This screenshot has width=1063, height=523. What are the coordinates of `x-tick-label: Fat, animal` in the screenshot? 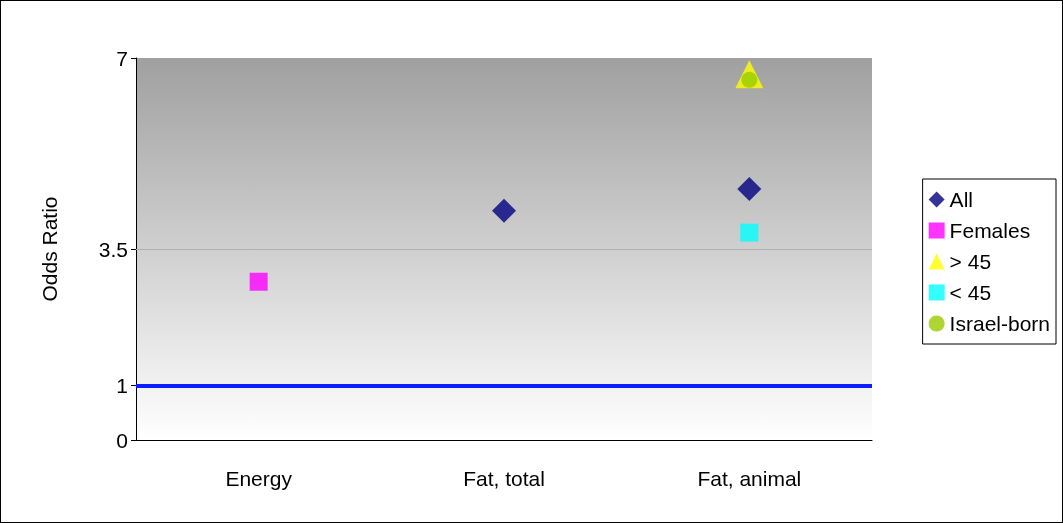 It's located at (749, 478).